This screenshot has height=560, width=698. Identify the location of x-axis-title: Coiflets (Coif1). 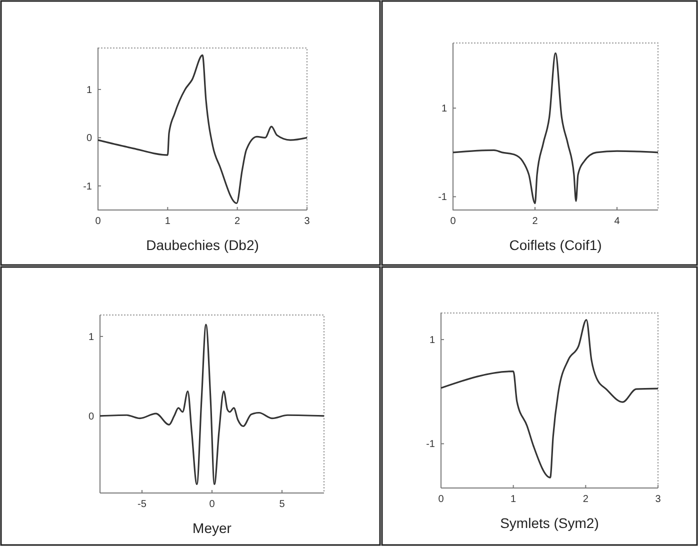
(555, 245).